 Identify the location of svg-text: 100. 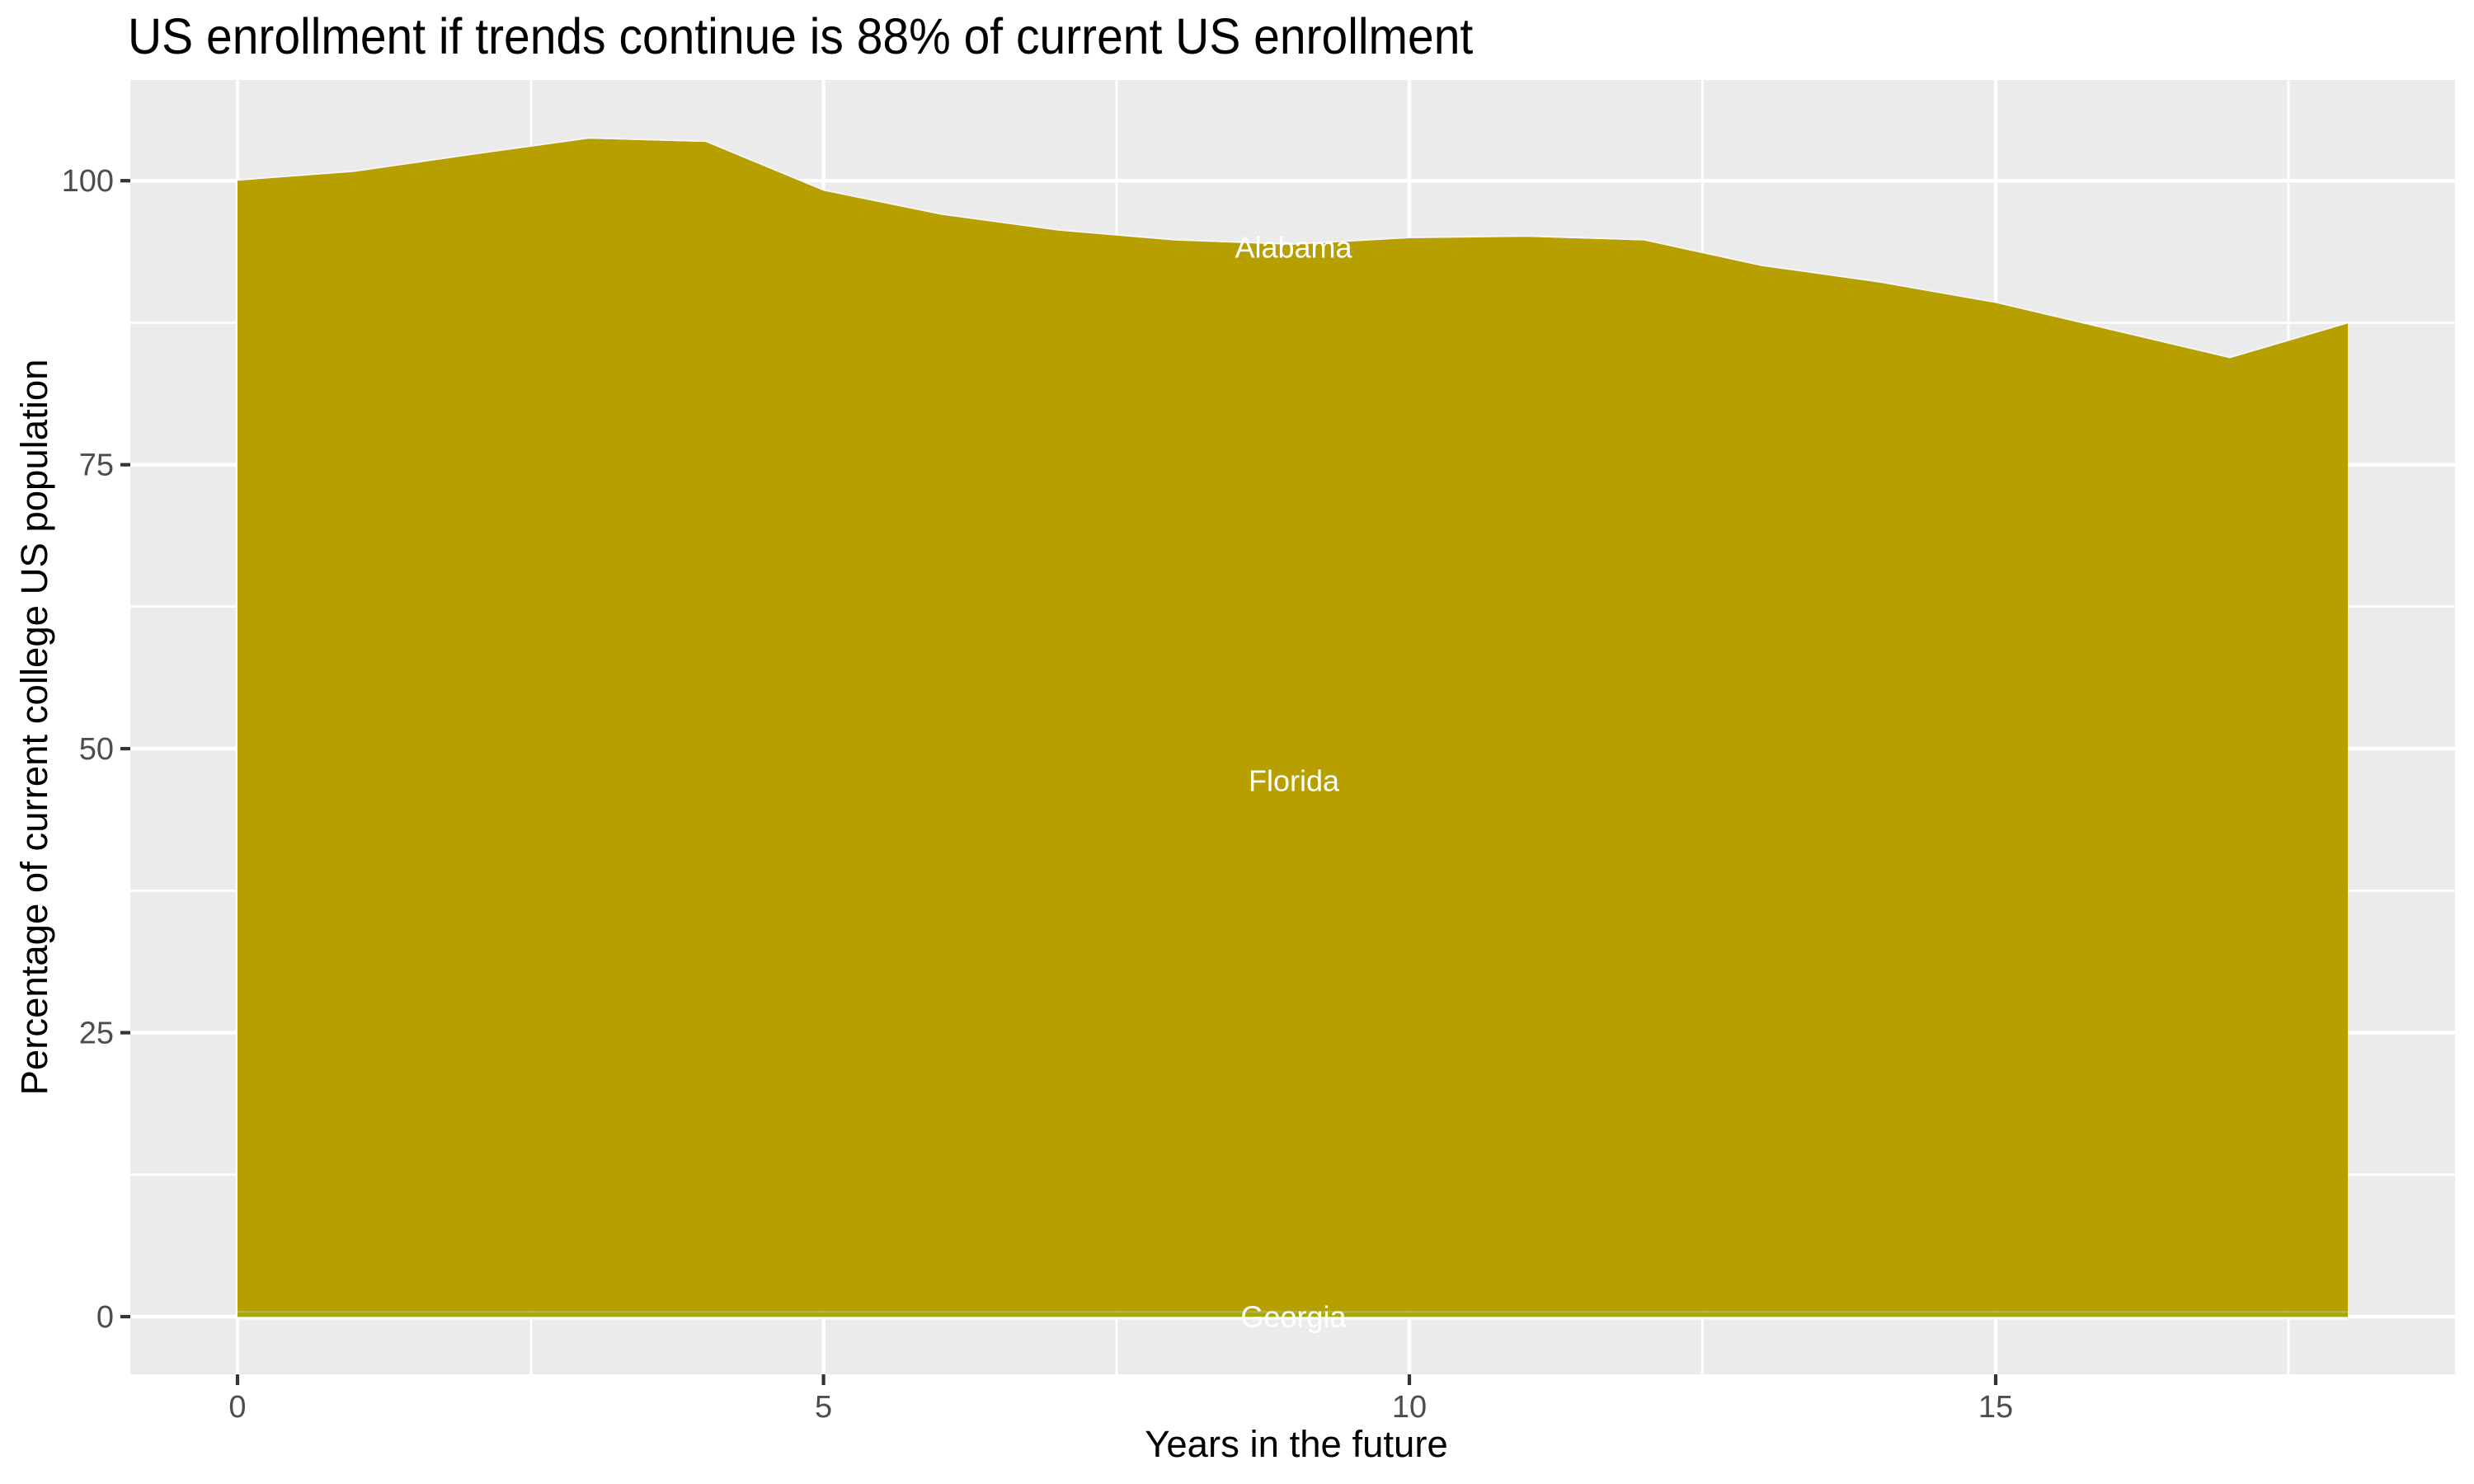
(88, 181).